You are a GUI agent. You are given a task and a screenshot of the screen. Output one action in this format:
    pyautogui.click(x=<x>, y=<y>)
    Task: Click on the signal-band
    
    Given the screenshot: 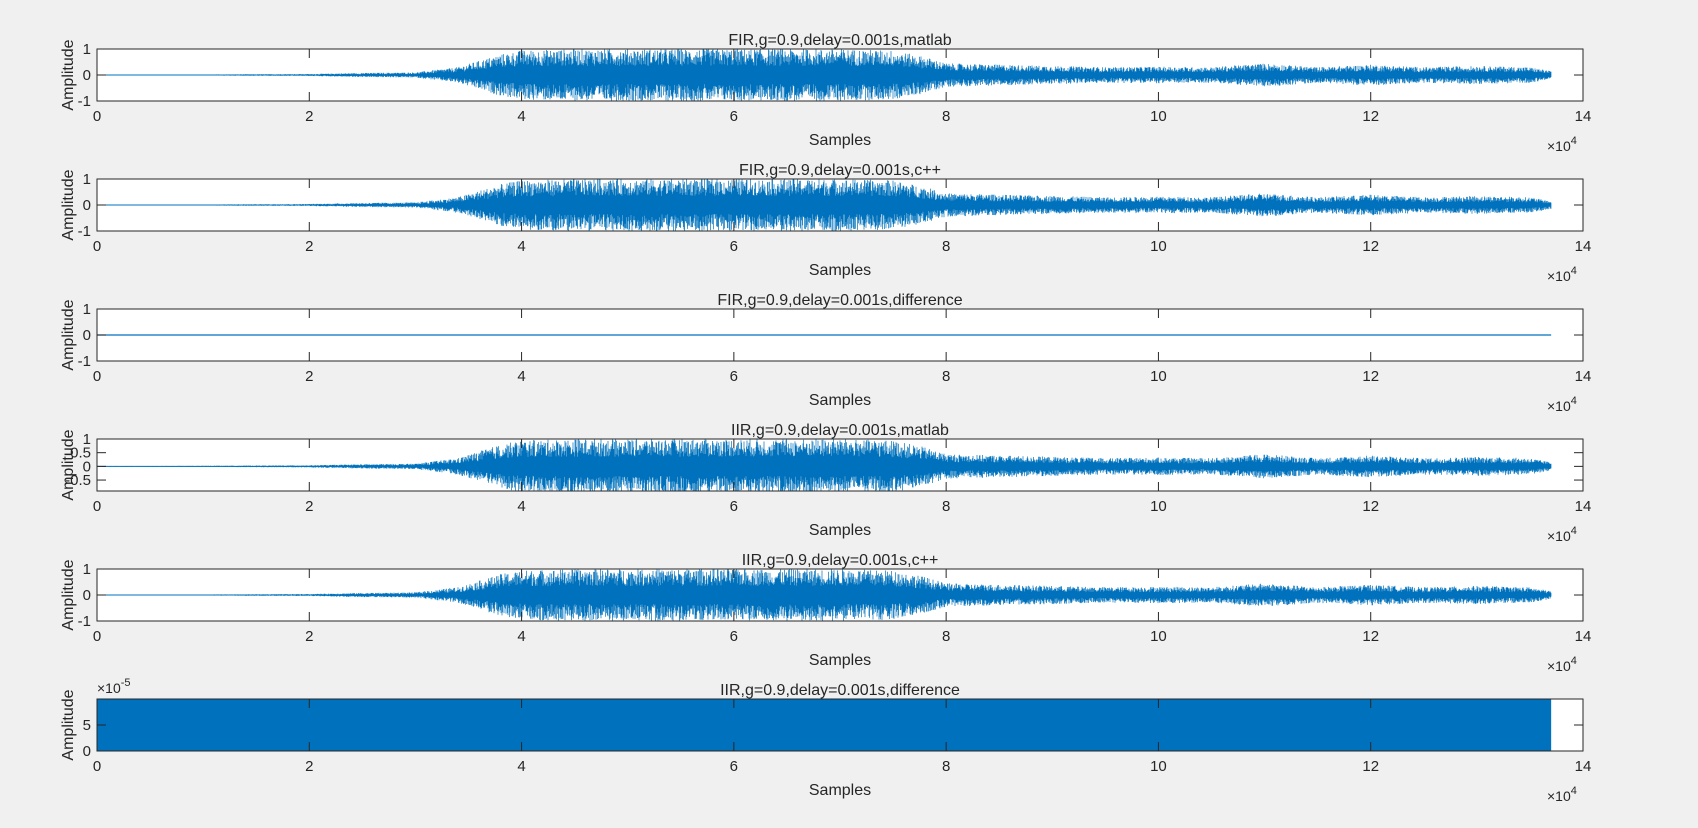 What is the action you would take?
    pyautogui.click(x=824, y=725)
    